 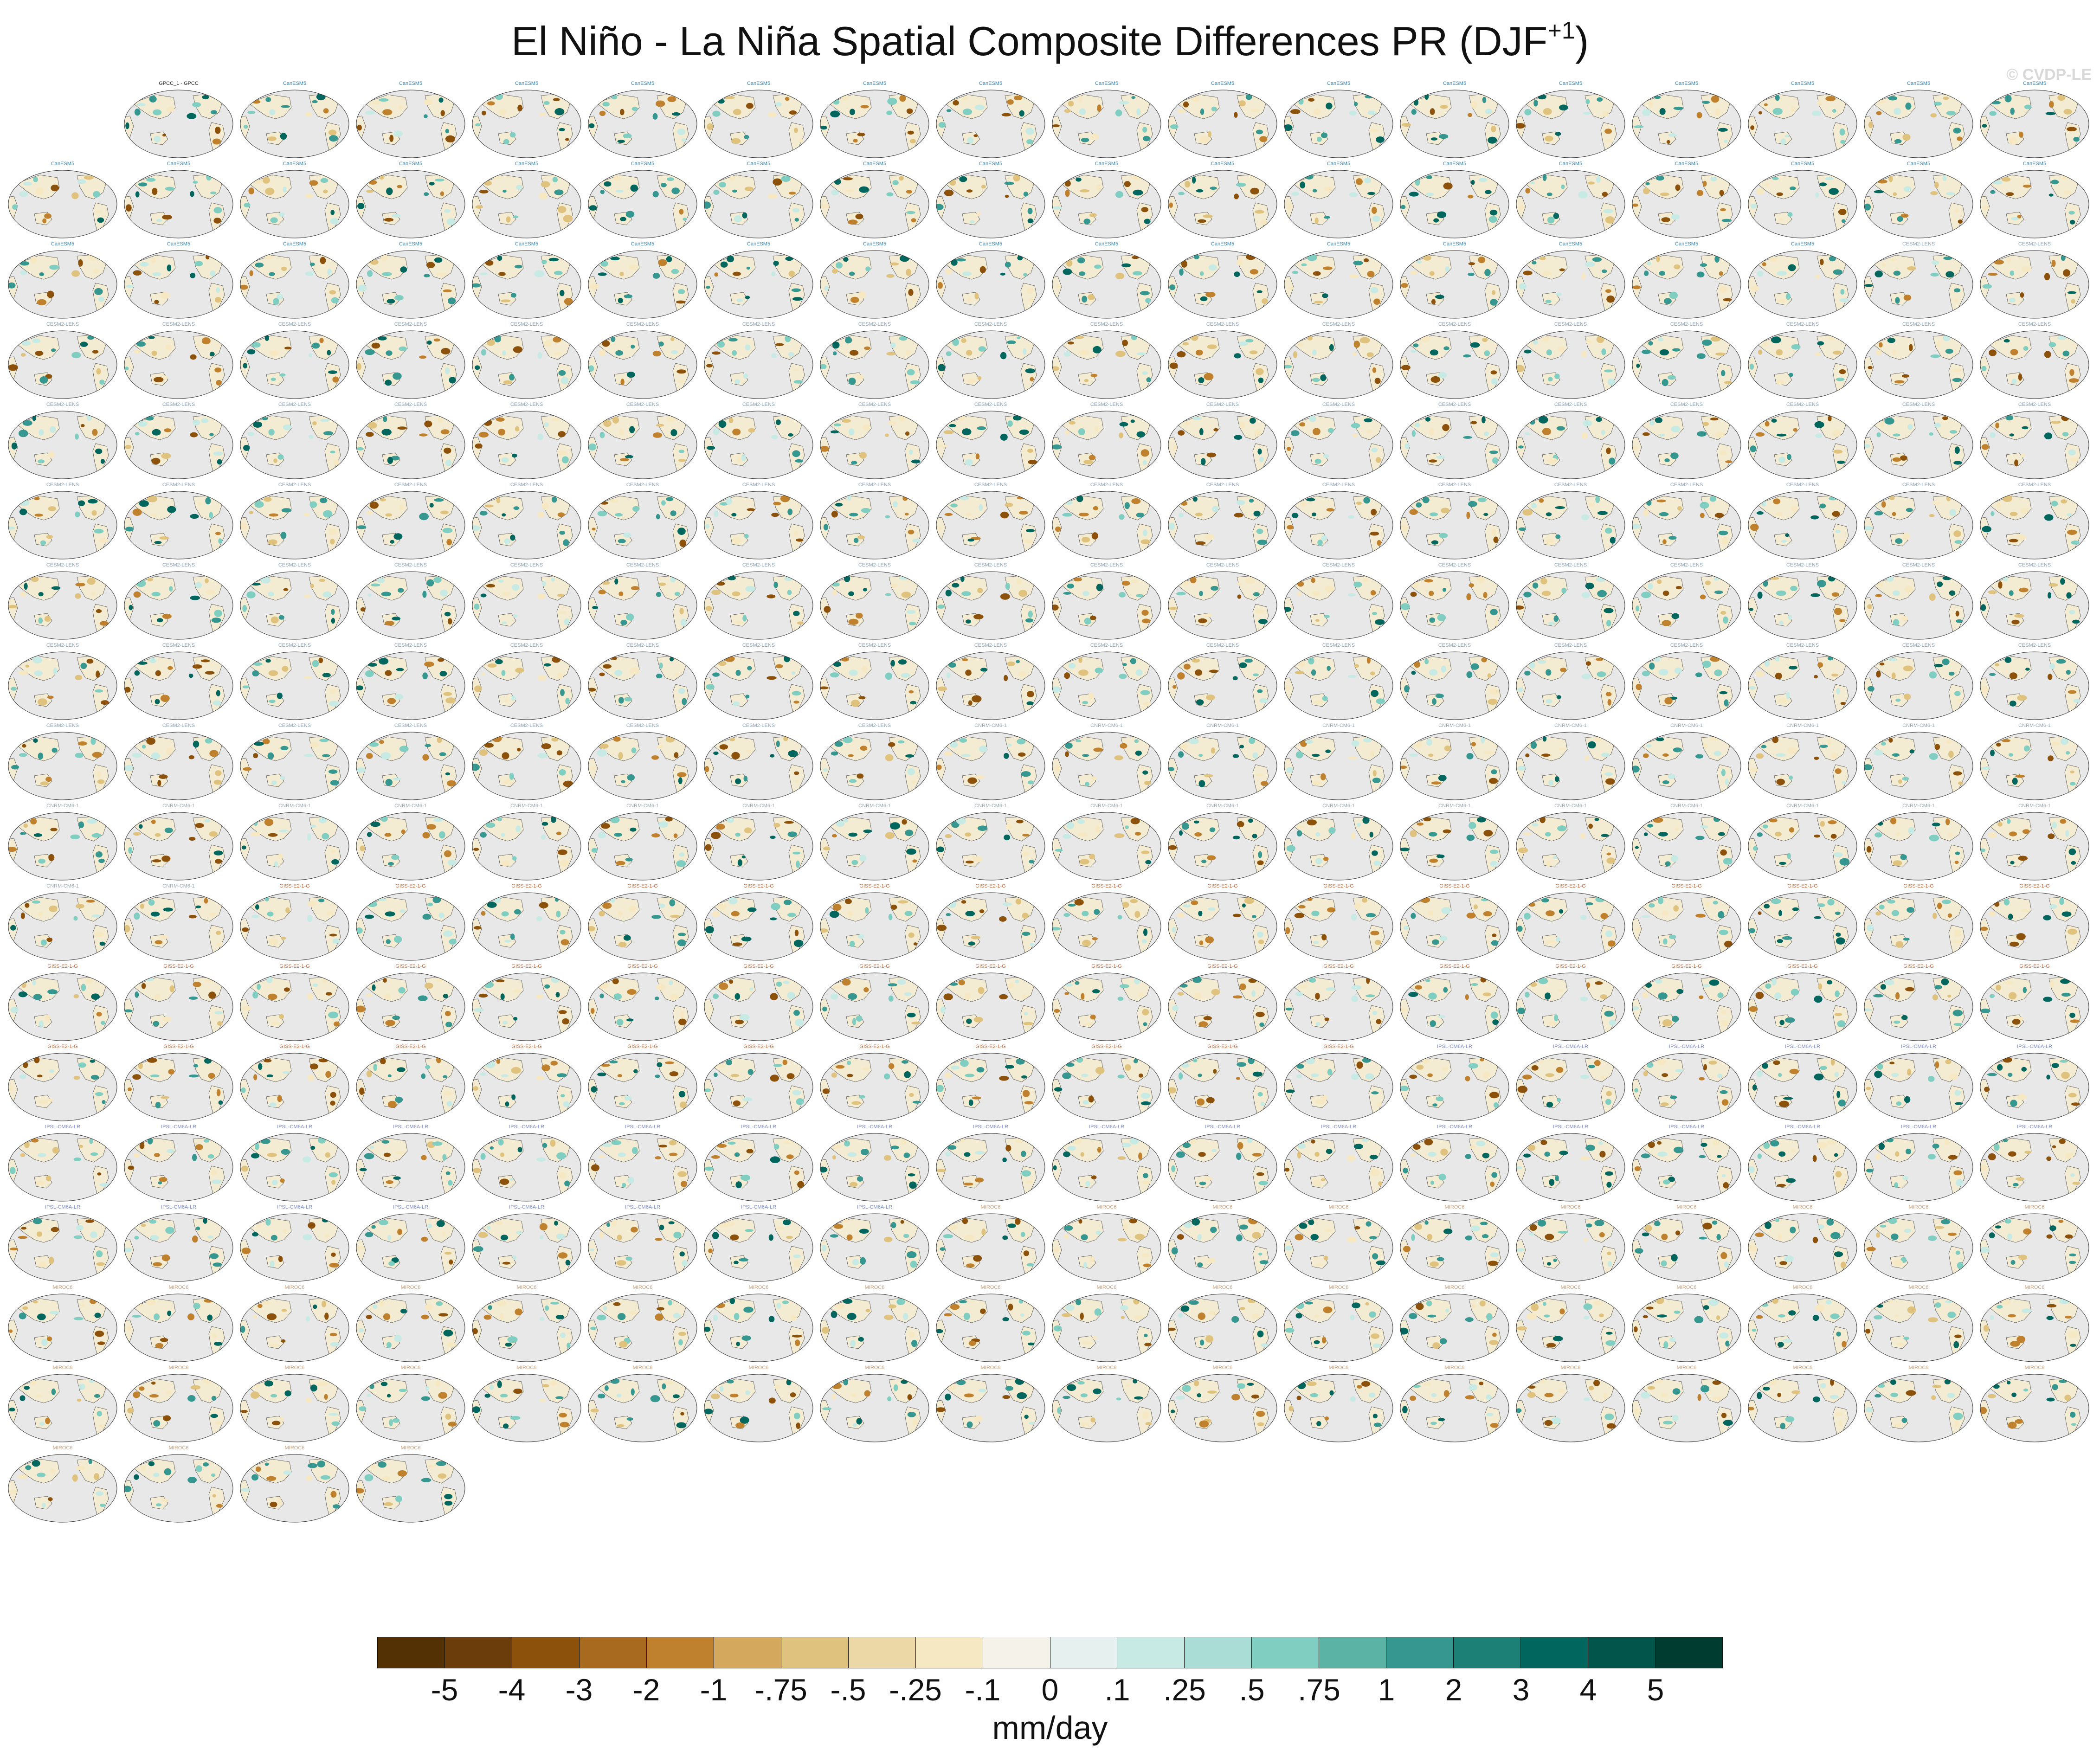 What do you see at coordinates (1588, 1690) in the screenshot?
I see `colorbar-tick-label: 4` at bounding box center [1588, 1690].